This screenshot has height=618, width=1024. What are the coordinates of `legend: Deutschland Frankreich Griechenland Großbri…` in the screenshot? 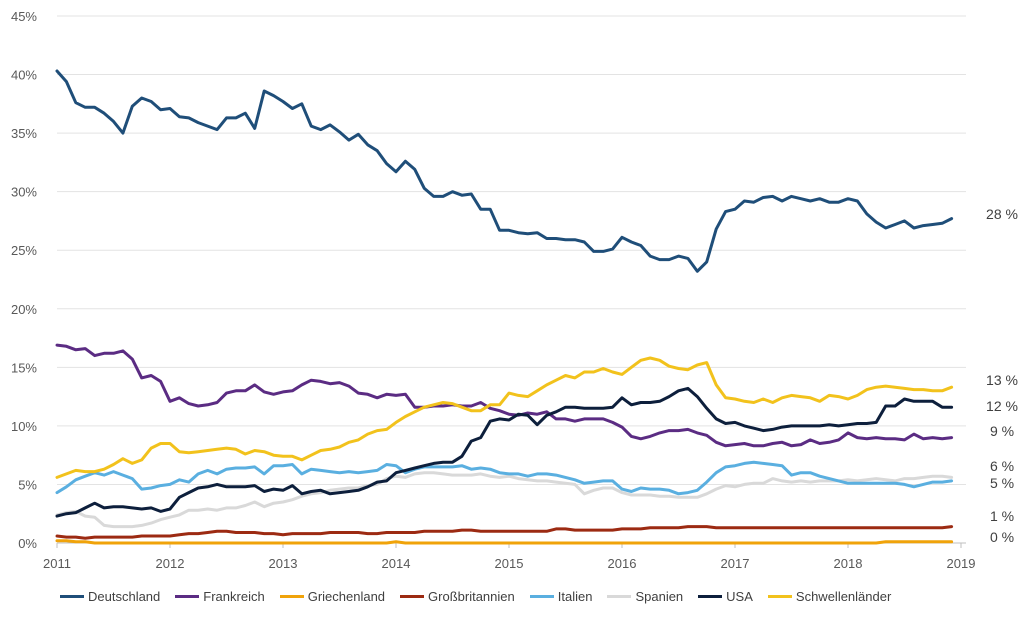 It's located at (483, 596).